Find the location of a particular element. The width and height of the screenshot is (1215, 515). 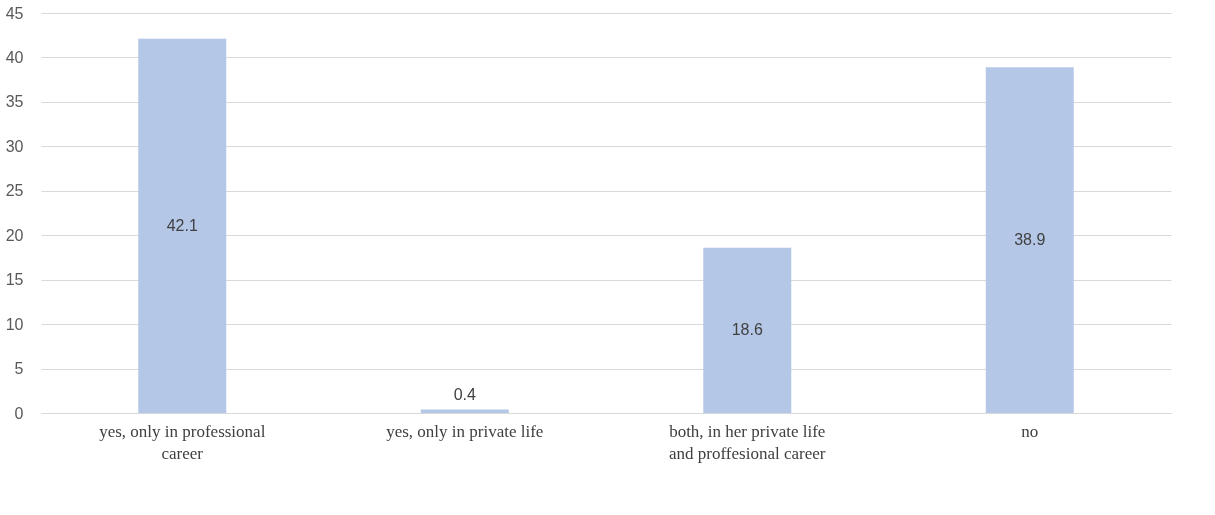

data-label: 18.6 is located at coordinates (747, 330).